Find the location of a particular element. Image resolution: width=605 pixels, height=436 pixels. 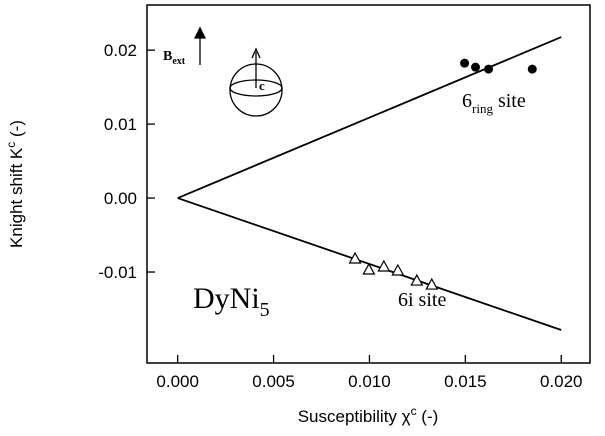

x-tick-label: 0.000 is located at coordinates (177, 381).